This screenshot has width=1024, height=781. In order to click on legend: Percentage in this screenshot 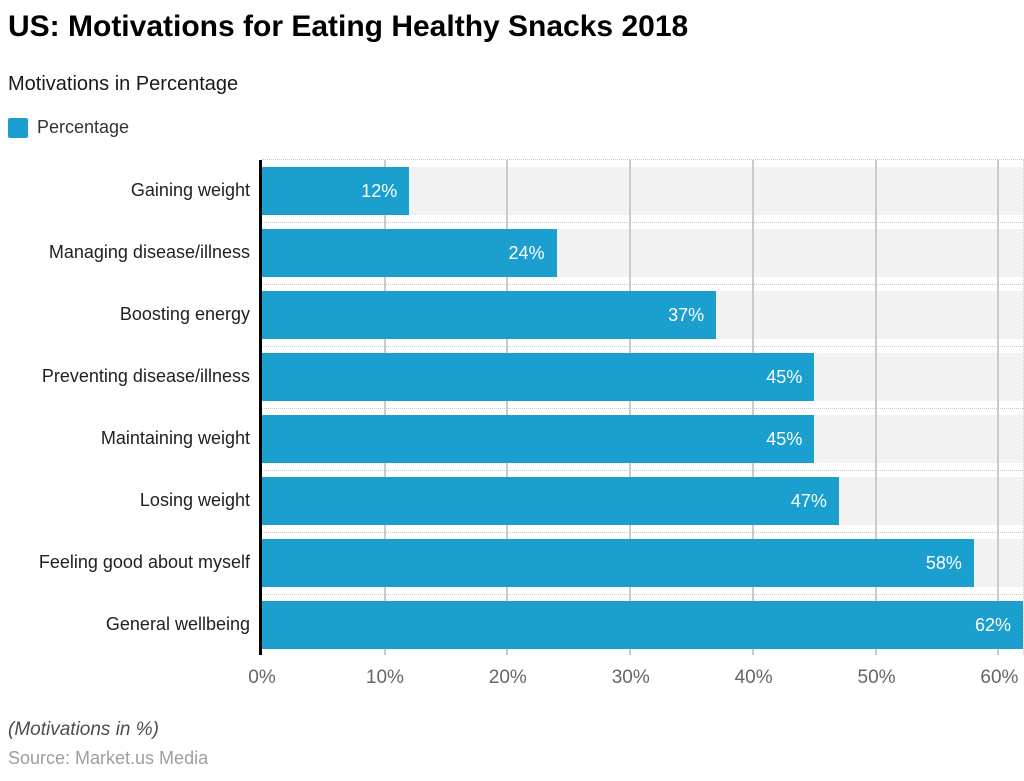, I will do `click(516, 127)`.